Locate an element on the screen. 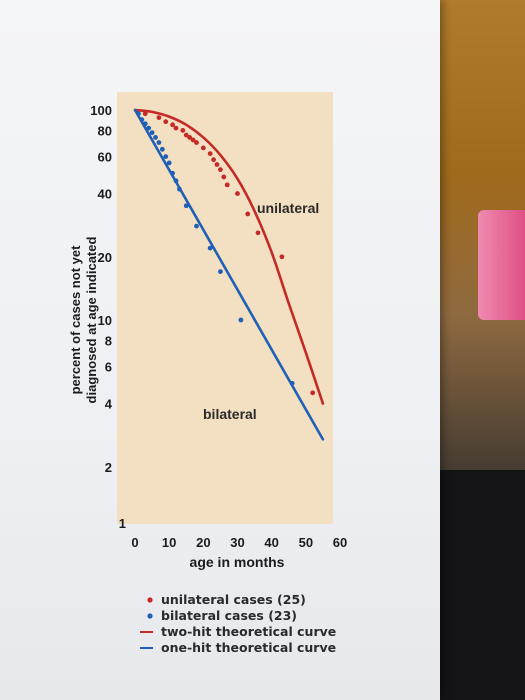  curve-annotations: unilateral bilateral is located at coordinates (261, 311).